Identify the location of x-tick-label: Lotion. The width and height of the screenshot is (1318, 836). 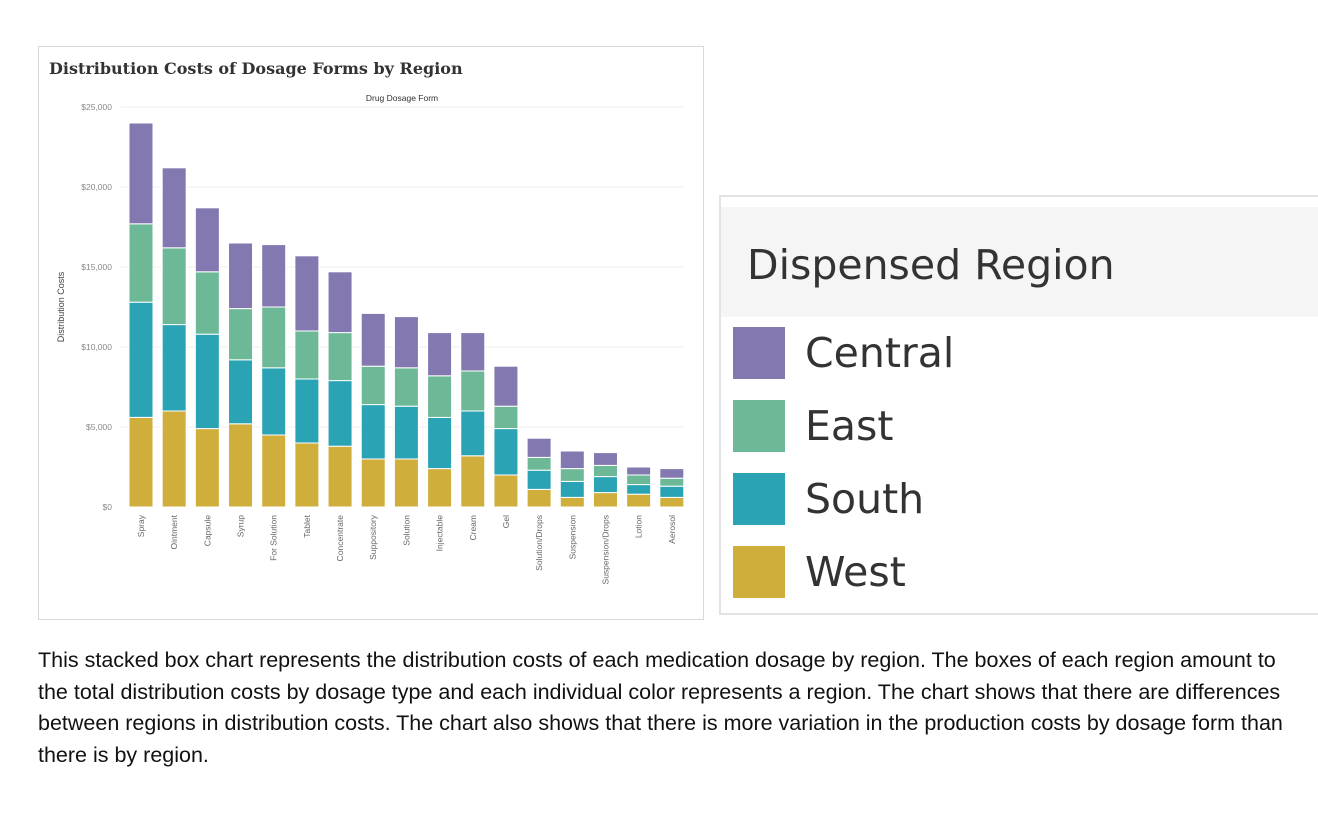
(639, 526).